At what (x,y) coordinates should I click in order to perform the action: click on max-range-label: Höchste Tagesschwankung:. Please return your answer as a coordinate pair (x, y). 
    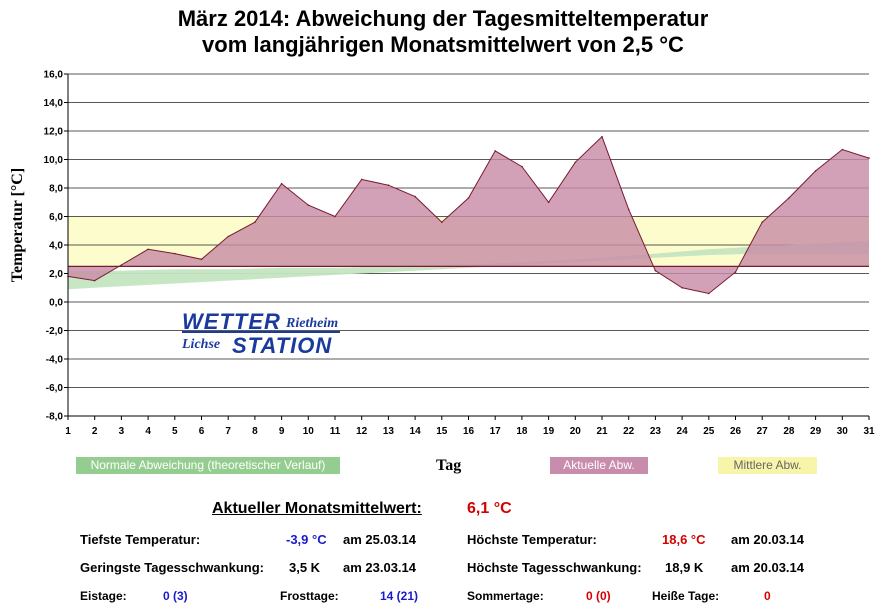
    Looking at the image, I should click on (554, 567).